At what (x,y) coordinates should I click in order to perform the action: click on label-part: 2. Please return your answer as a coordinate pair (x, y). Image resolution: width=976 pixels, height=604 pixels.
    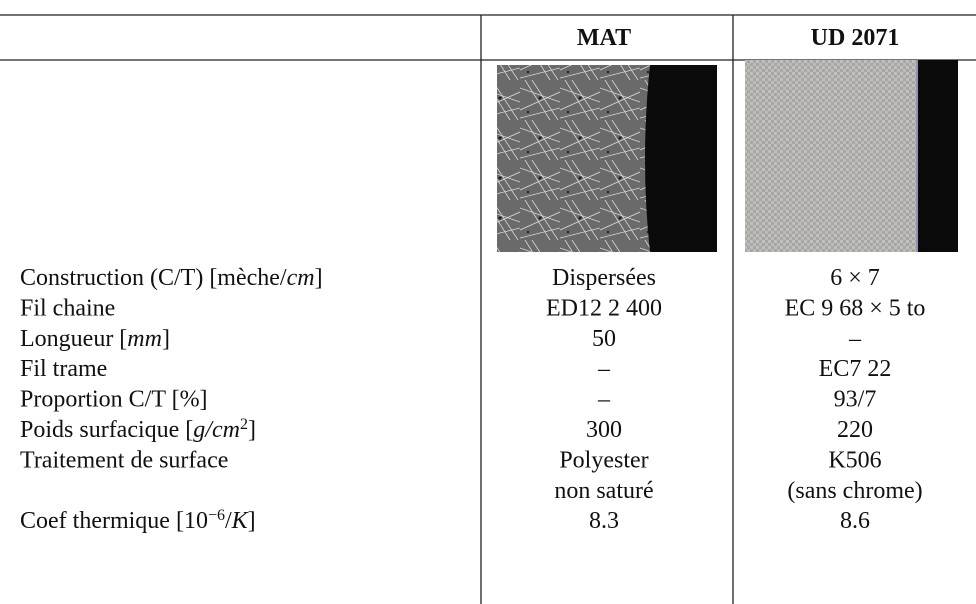
    Looking at the image, I should click on (244, 424).